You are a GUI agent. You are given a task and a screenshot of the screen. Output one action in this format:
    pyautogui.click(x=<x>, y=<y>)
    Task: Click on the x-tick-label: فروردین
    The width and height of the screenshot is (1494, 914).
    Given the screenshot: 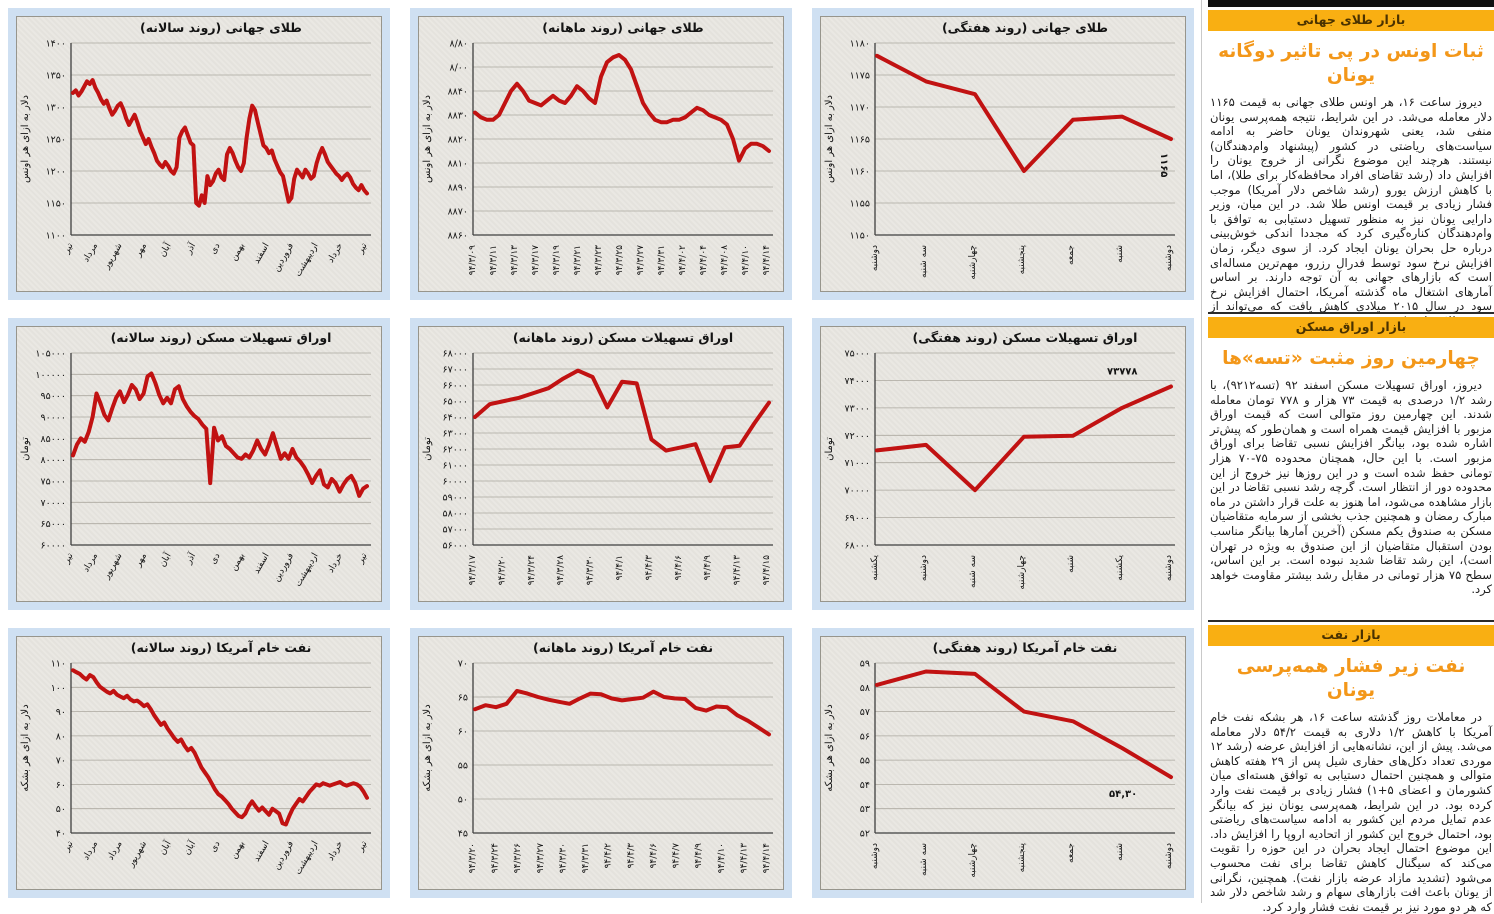 What is the action you would take?
    pyautogui.click(x=284, y=856)
    